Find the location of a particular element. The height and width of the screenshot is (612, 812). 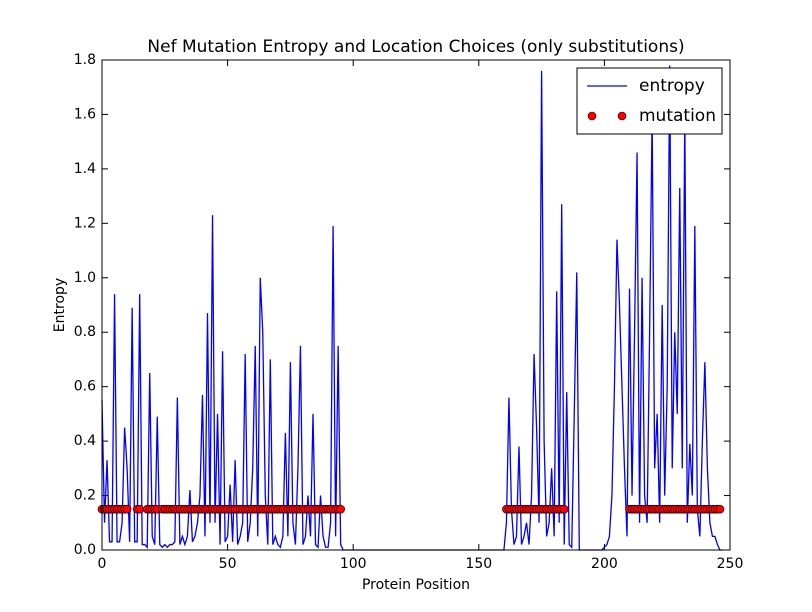

y-tick-label: 1.2 is located at coordinates (85, 223).